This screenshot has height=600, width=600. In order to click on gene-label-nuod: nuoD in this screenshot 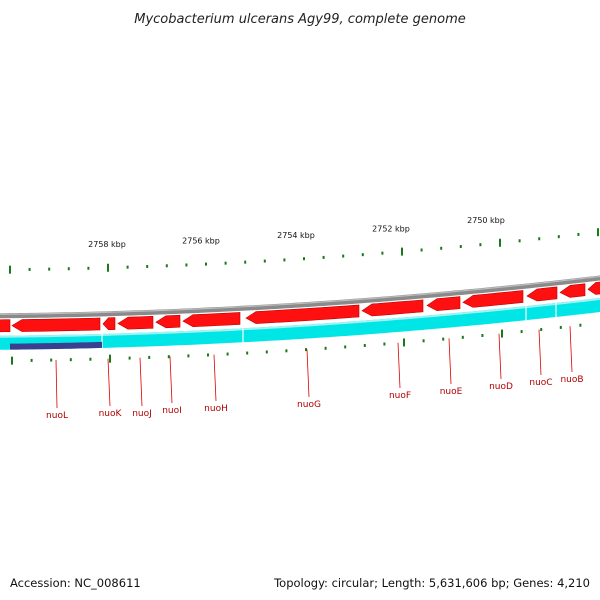, I will do `click(501, 387)`.